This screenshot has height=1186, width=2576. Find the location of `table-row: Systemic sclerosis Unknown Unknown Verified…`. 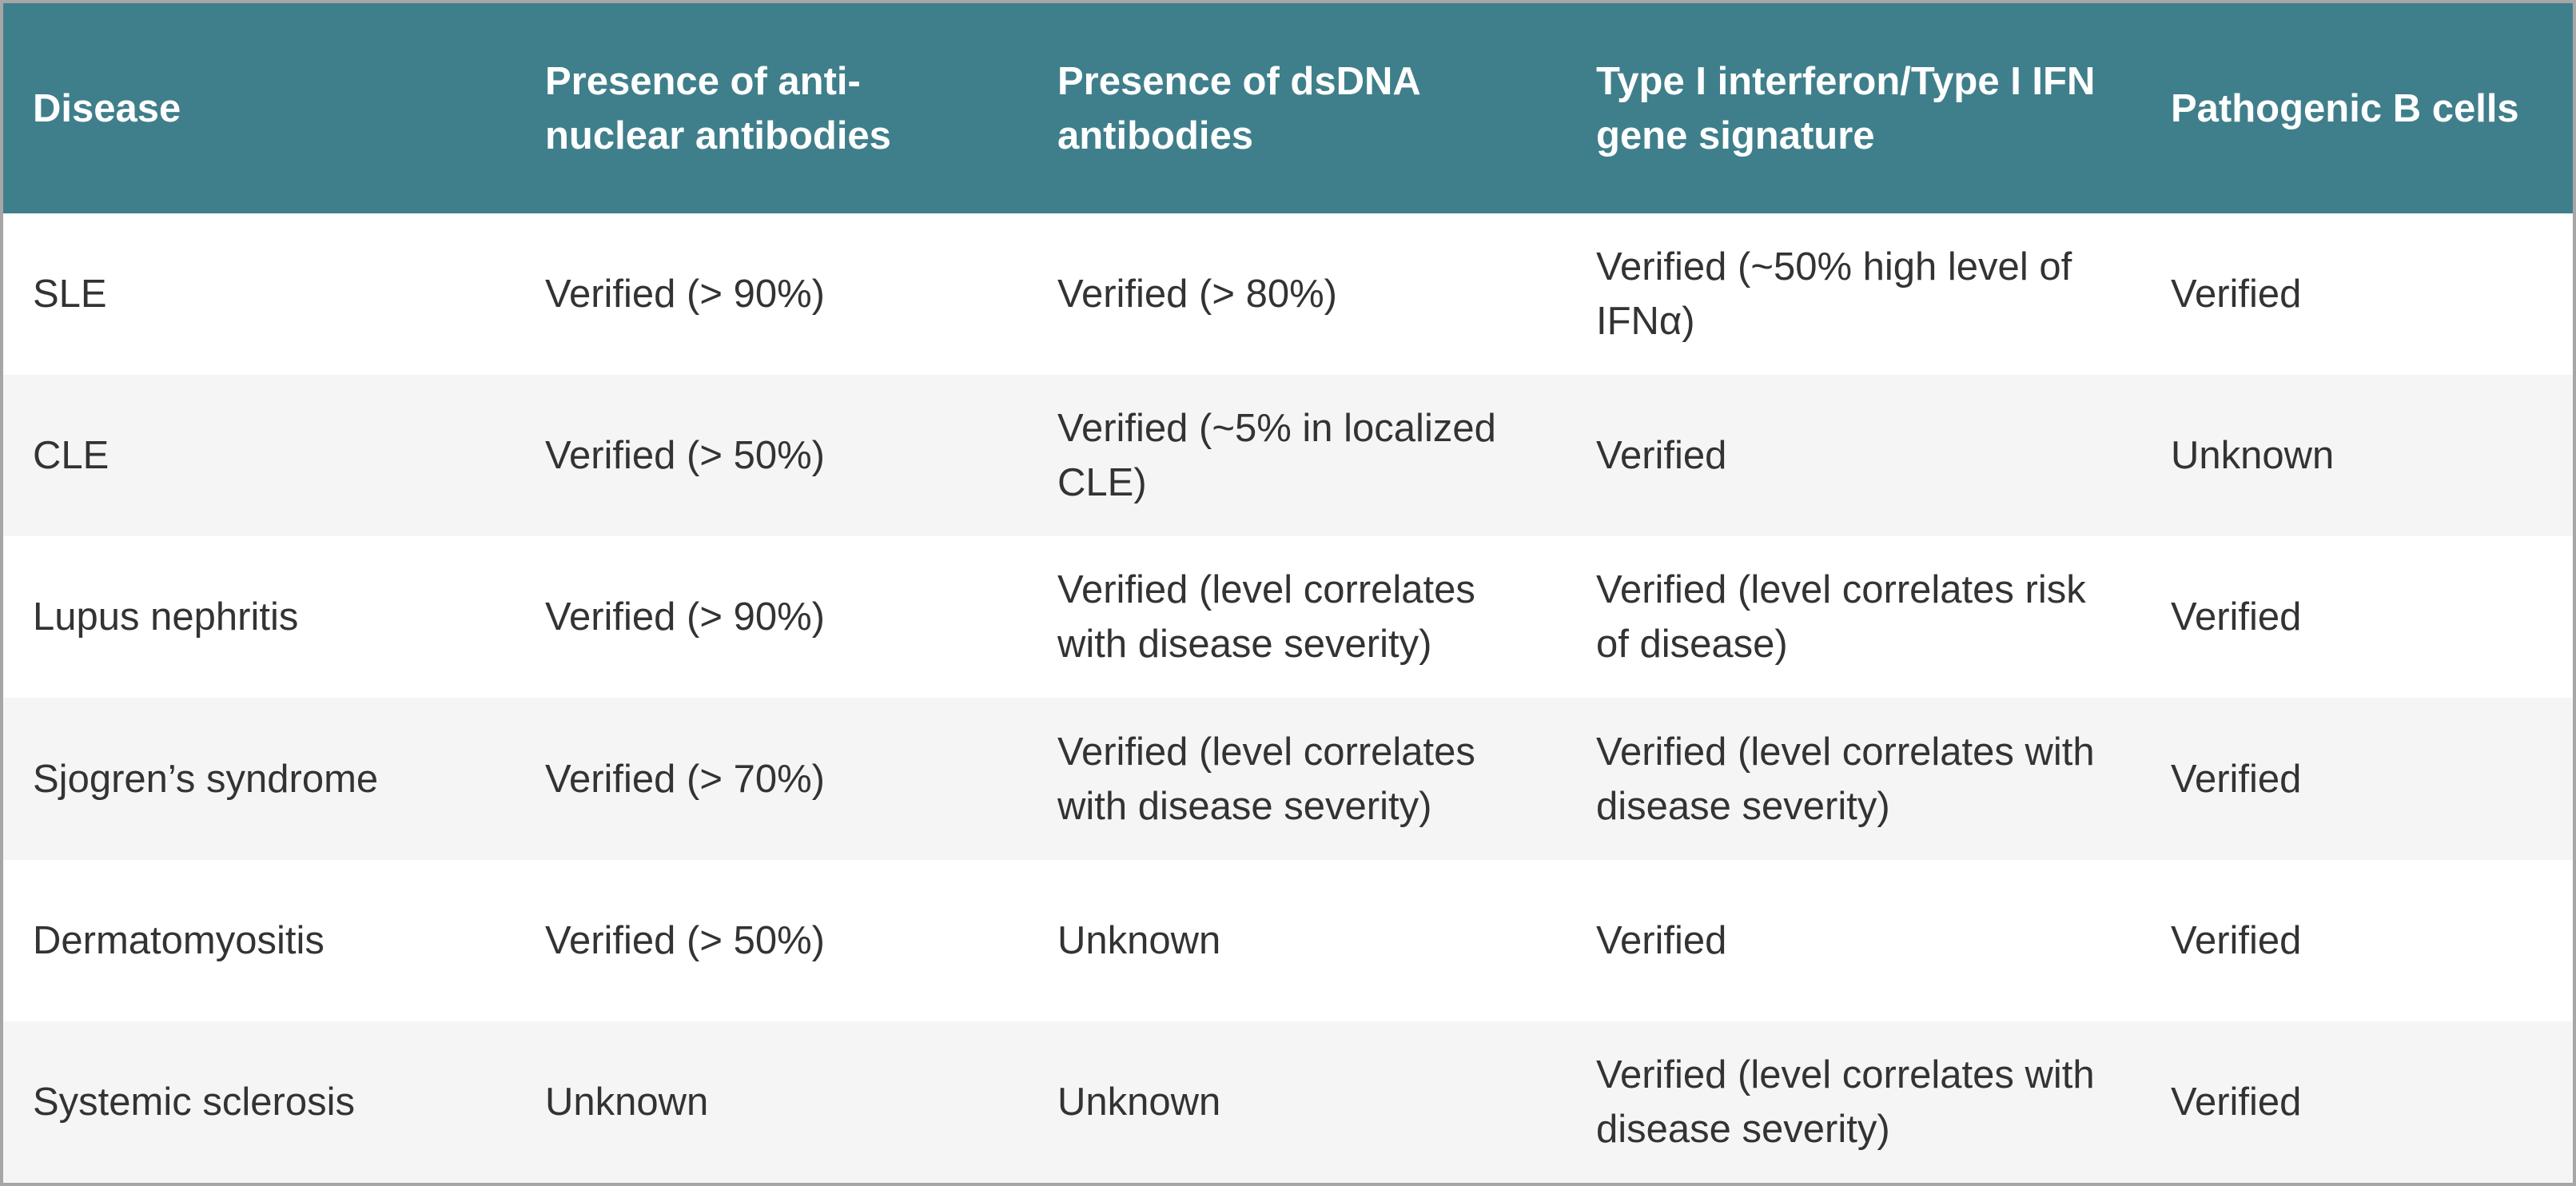

table-row: Systemic sclerosis Unknown Unknown Verified… is located at coordinates (1288, 1102).